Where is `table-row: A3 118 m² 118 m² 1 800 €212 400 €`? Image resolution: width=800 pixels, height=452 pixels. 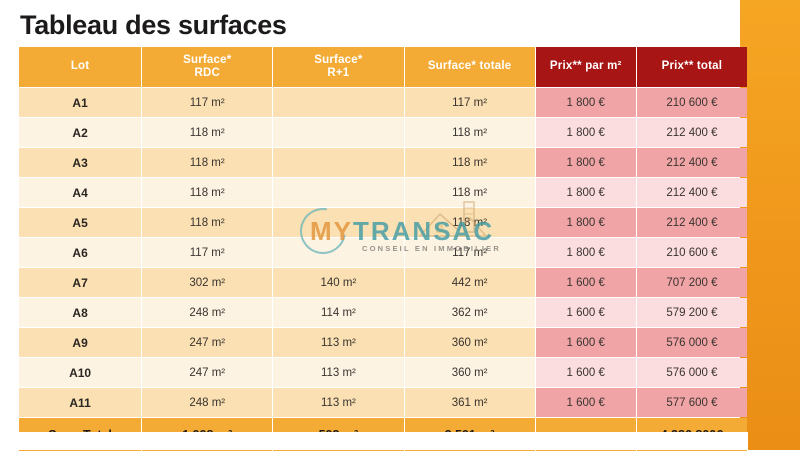 table-row: A3 118 m² 118 m² 1 800 €212 400 € is located at coordinates (383, 162).